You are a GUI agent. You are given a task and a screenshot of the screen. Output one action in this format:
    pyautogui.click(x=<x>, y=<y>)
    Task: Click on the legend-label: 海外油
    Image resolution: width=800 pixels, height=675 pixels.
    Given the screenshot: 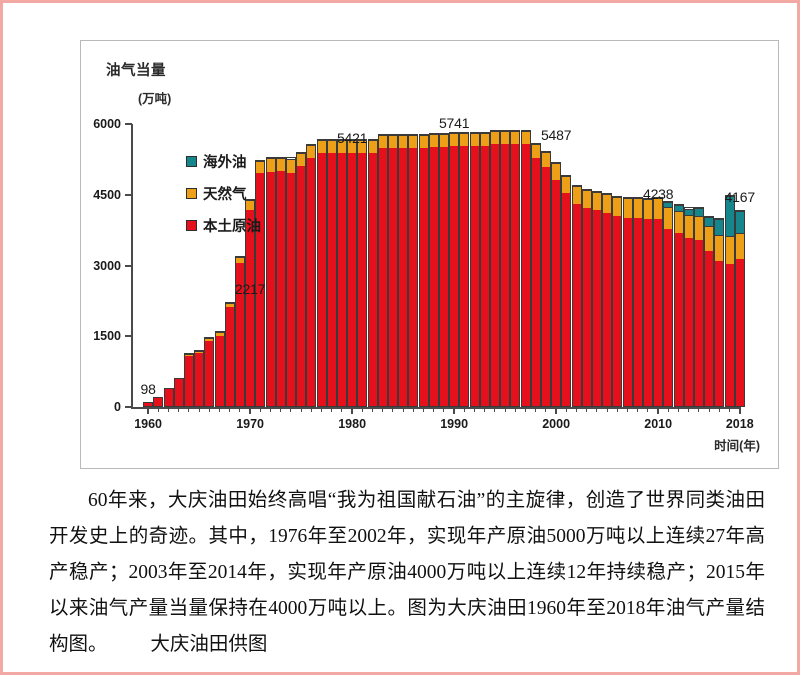 What is the action you would take?
    pyautogui.click(x=225, y=163)
    